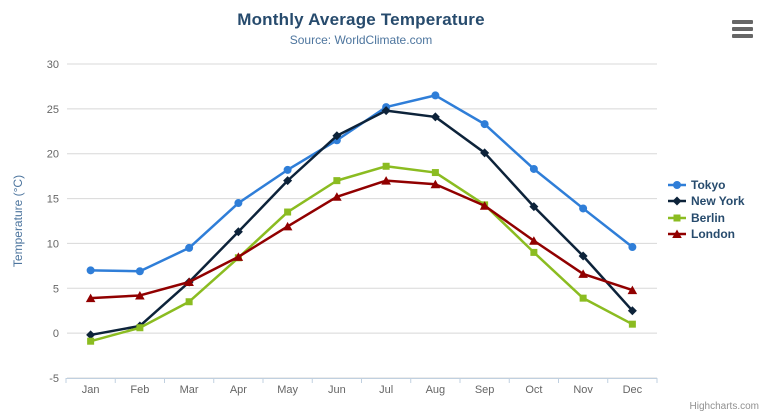 This screenshot has width=769, height=416. I want to click on x-axis-tick-label: Feb, so click(139, 390).